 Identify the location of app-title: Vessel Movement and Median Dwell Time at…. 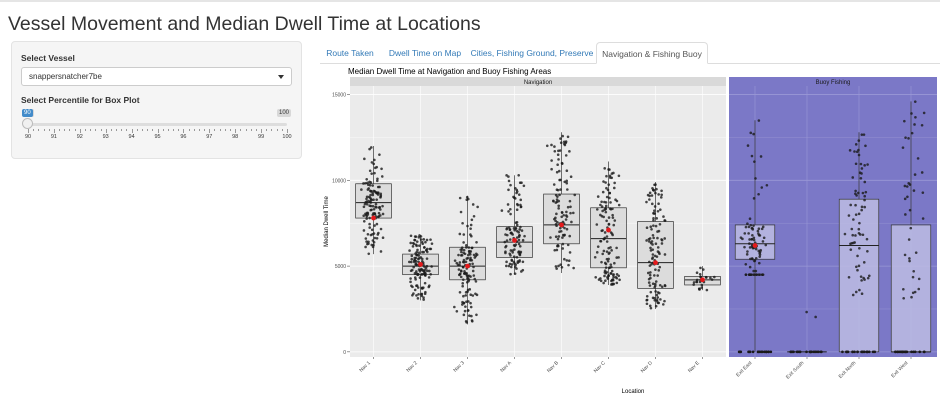
(244, 24).